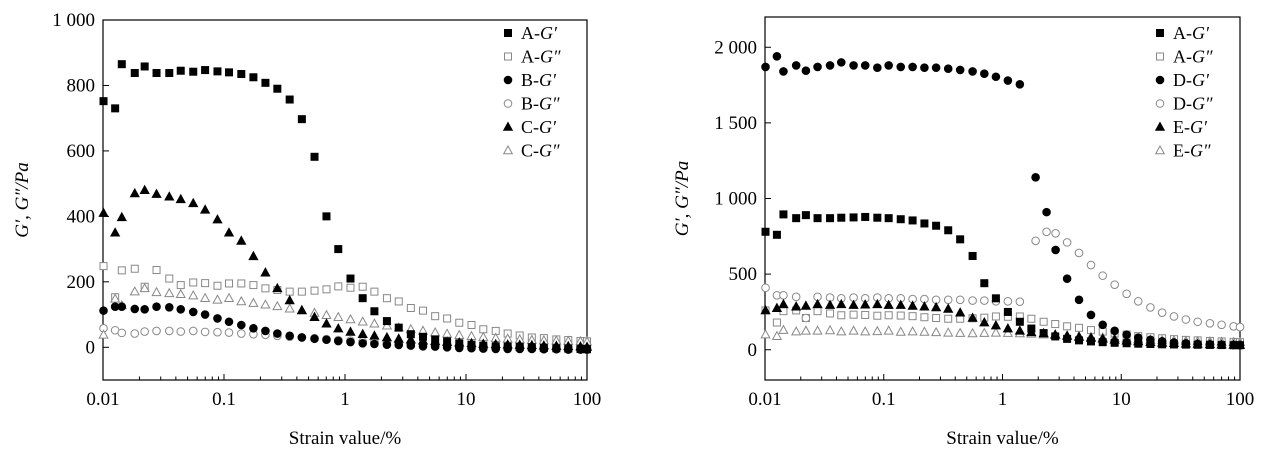 The height and width of the screenshot is (453, 1267). Describe the element at coordinates (1240, 399) in the screenshot. I see `x-tick-label: 100` at that location.